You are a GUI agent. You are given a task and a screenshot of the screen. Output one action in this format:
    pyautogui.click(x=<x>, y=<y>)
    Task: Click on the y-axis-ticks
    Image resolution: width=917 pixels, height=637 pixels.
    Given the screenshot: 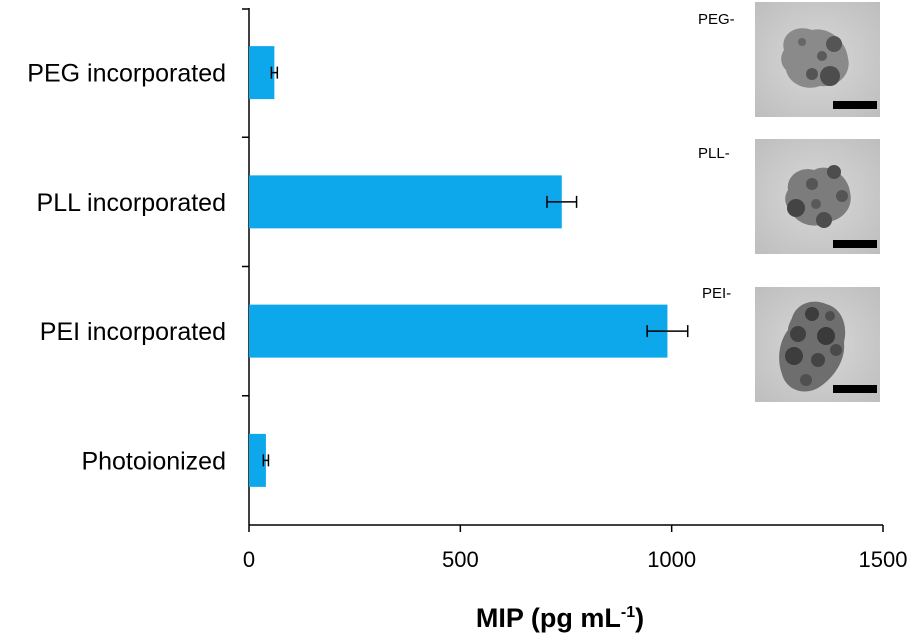 What is the action you would take?
    pyautogui.click(x=245, y=202)
    